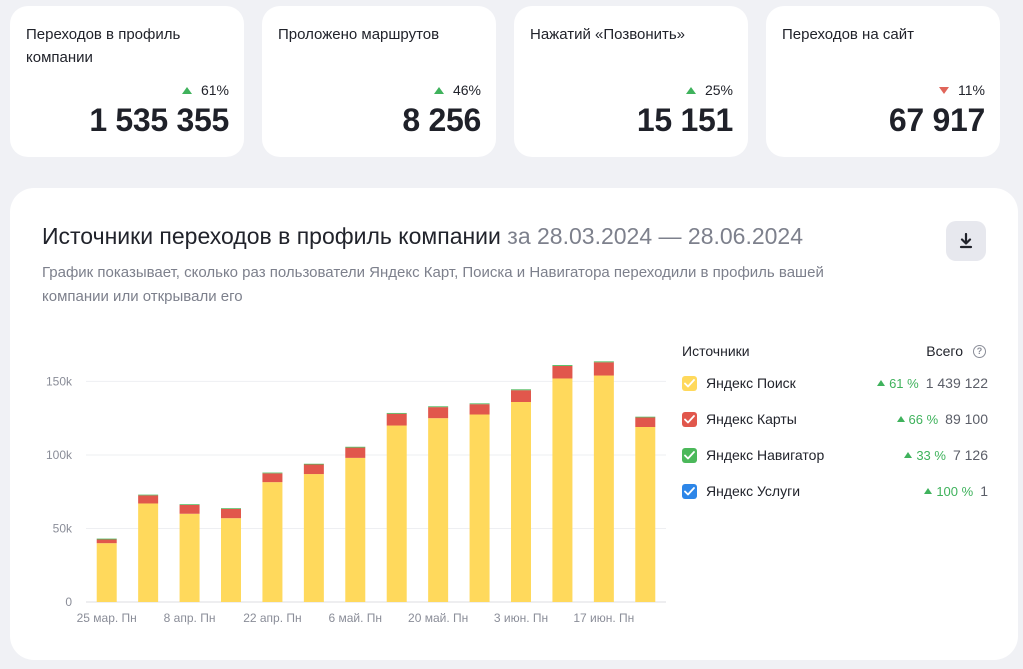  What do you see at coordinates (751, 383) in the screenshot?
I see `legend-item-name: Яндекс Поиск` at bounding box center [751, 383].